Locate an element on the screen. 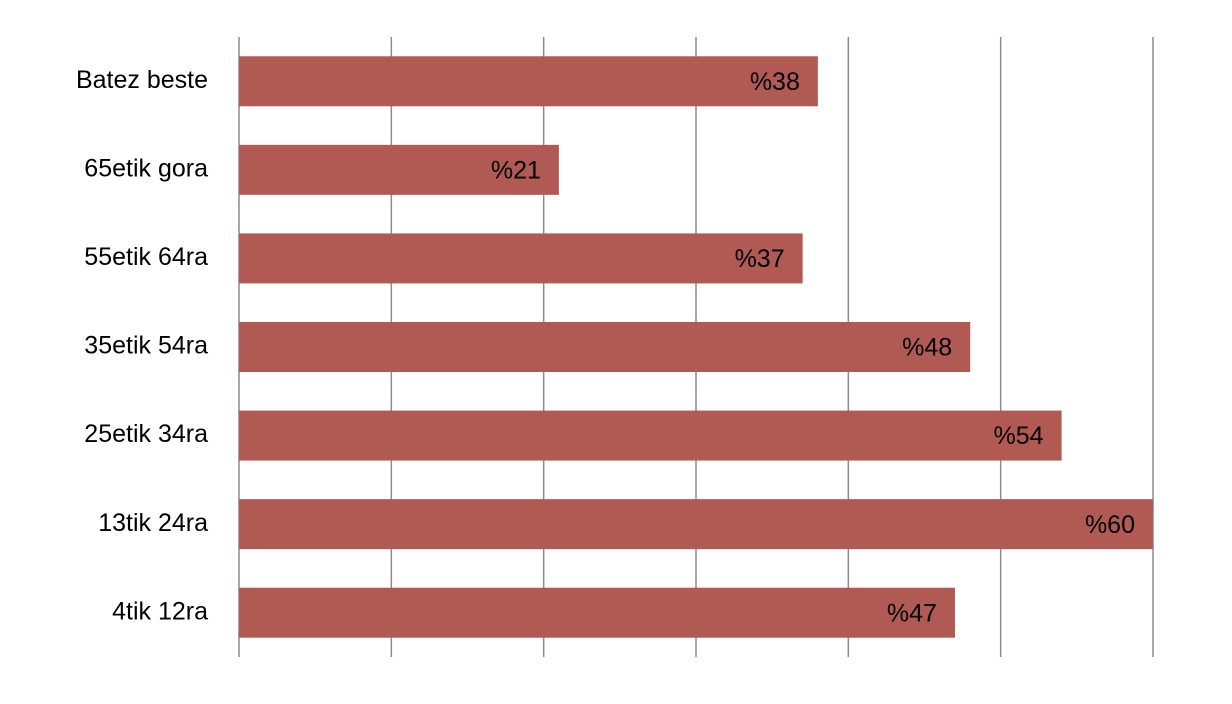 The height and width of the screenshot is (704, 1232). y-tick-label: 4tik 12ra is located at coordinates (160, 611).